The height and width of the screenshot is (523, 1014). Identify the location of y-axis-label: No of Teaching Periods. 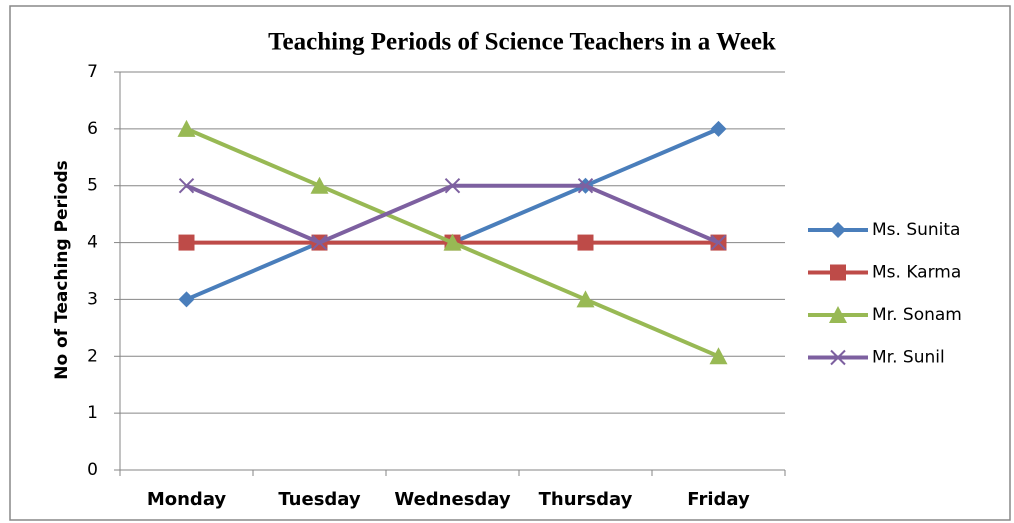
(62, 270).